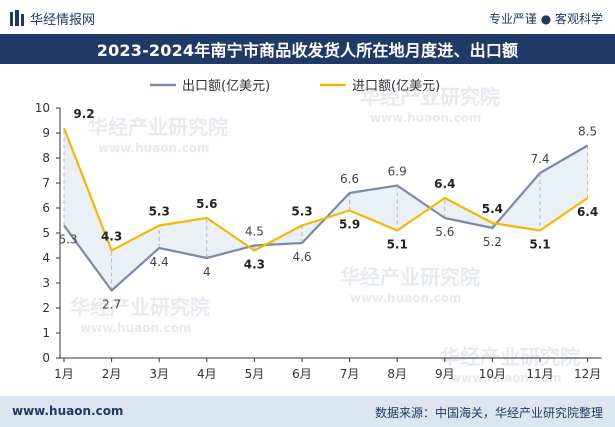  Describe the element at coordinates (488, 413) in the screenshot. I see `footer-source: 数据来源：中国海关，华经产业研究院整理` at that location.